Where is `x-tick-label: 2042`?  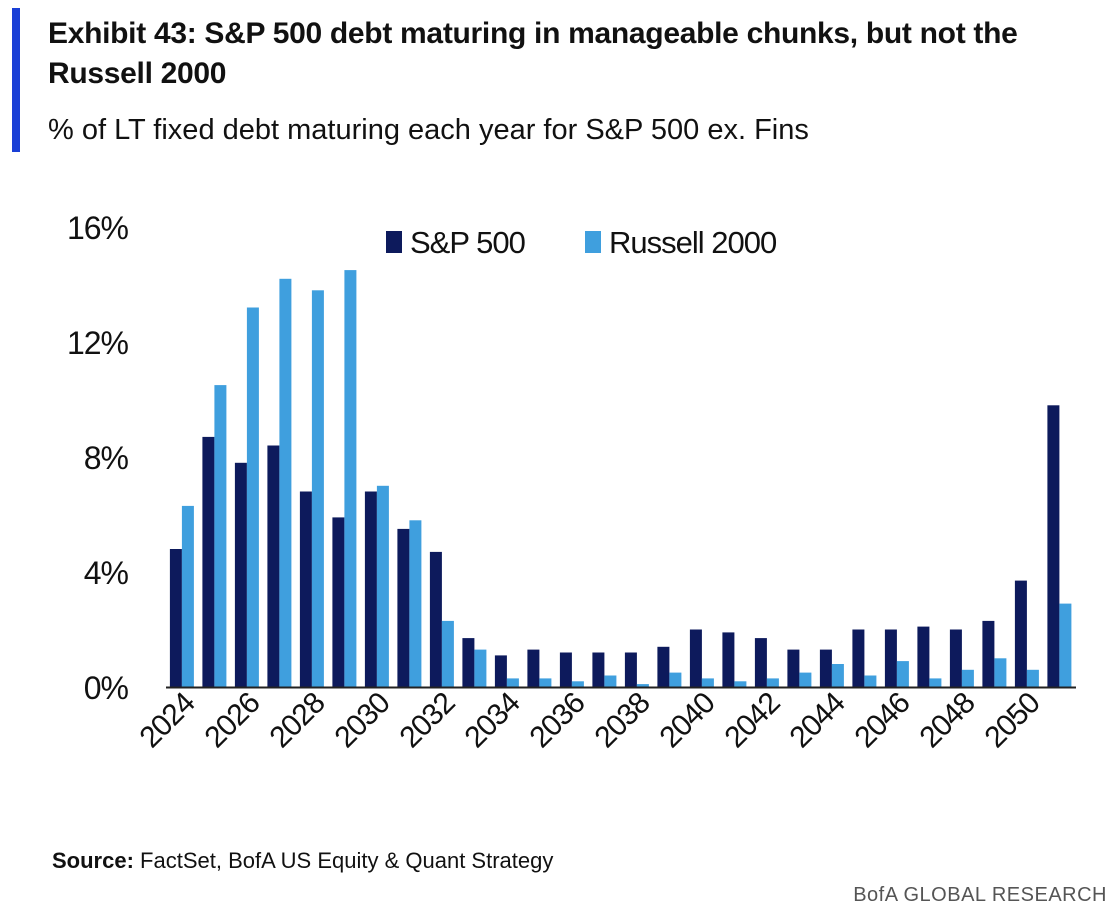 x-tick-label: 2042 is located at coordinates (752, 720).